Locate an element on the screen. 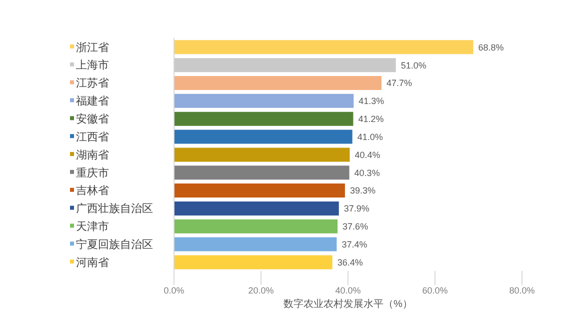 The width and height of the screenshot is (572, 327). y-tick-label: 广西壮族自治区 is located at coordinates (114, 209).